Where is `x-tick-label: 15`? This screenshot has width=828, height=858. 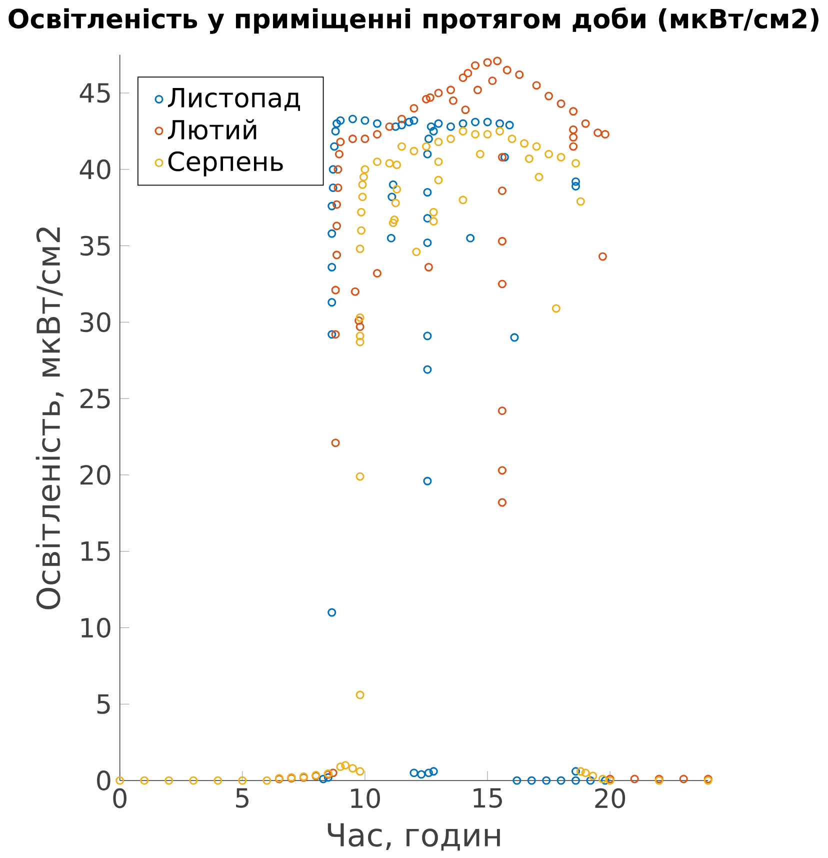 x-tick-label: 15 is located at coordinates (488, 798).